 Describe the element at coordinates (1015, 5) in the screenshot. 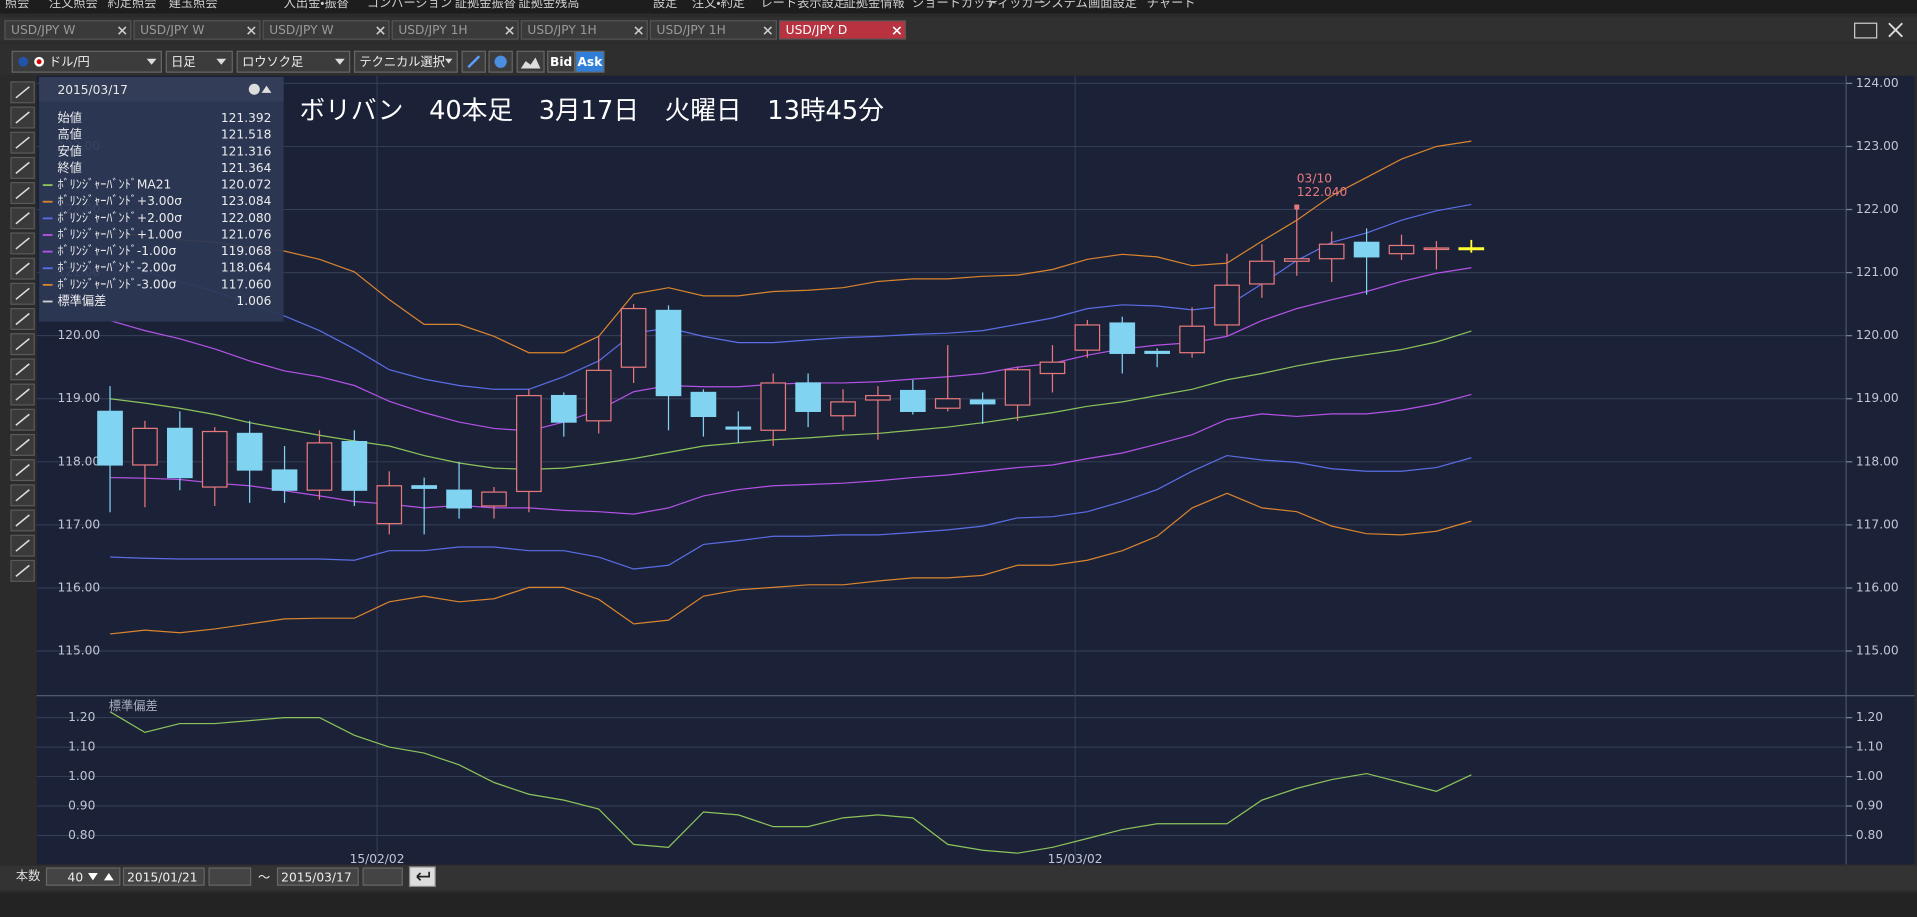

I see `menu-item: ティッカー` at that location.